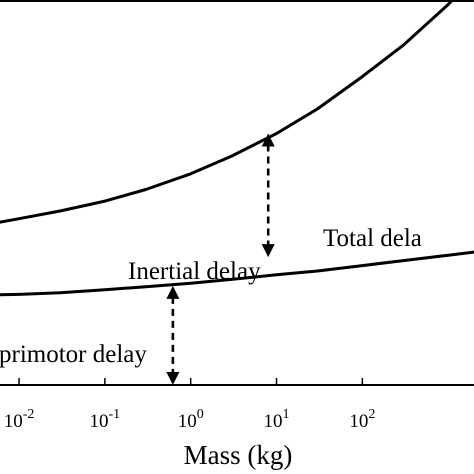 This screenshot has width=474, height=474. I want to click on annotation-arrows, so click(220, 259).